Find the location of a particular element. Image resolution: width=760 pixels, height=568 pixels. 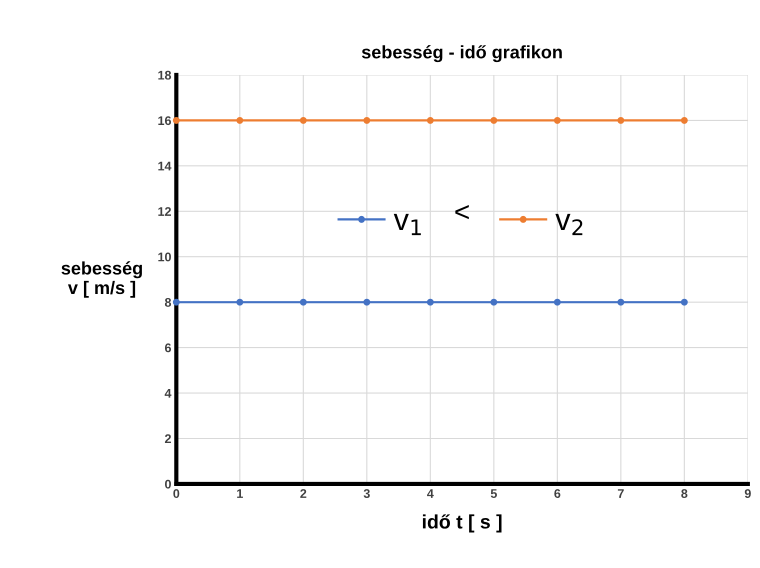

y-tick-label: 12 is located at coordinates (164, 211).